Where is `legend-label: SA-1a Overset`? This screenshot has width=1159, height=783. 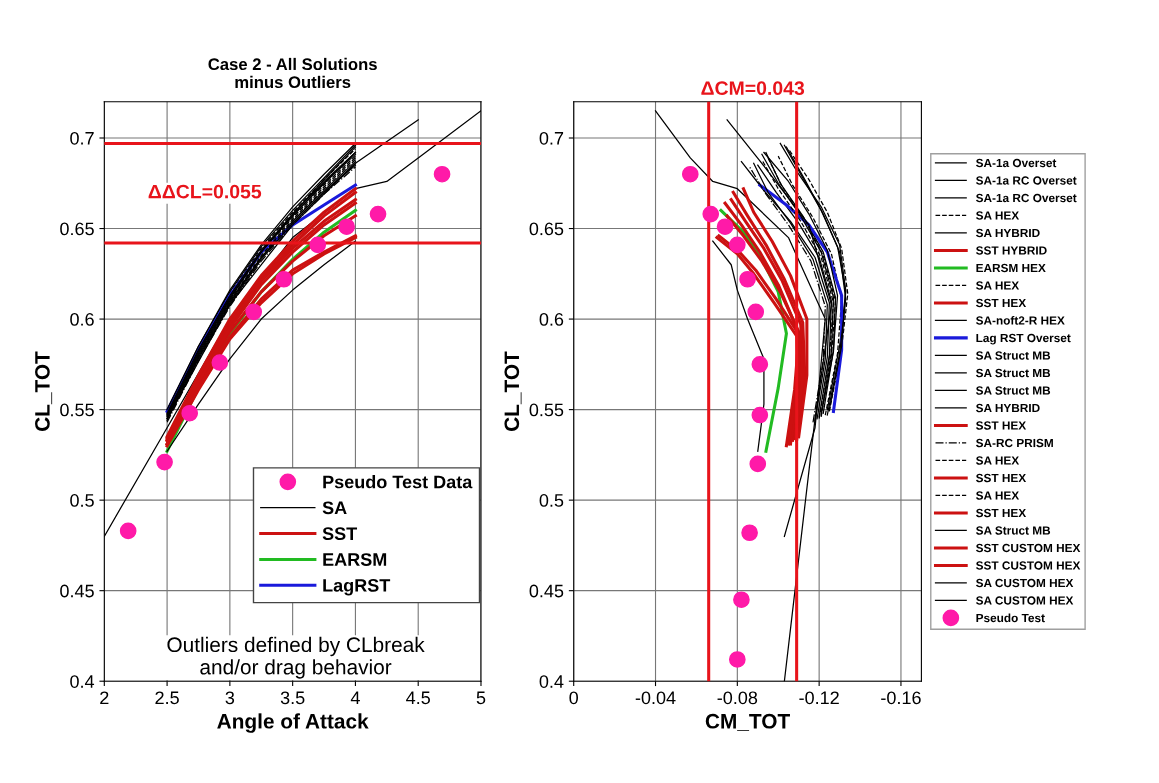 legend-label: SA-1a Overset is located at coordinates (1016, 163).